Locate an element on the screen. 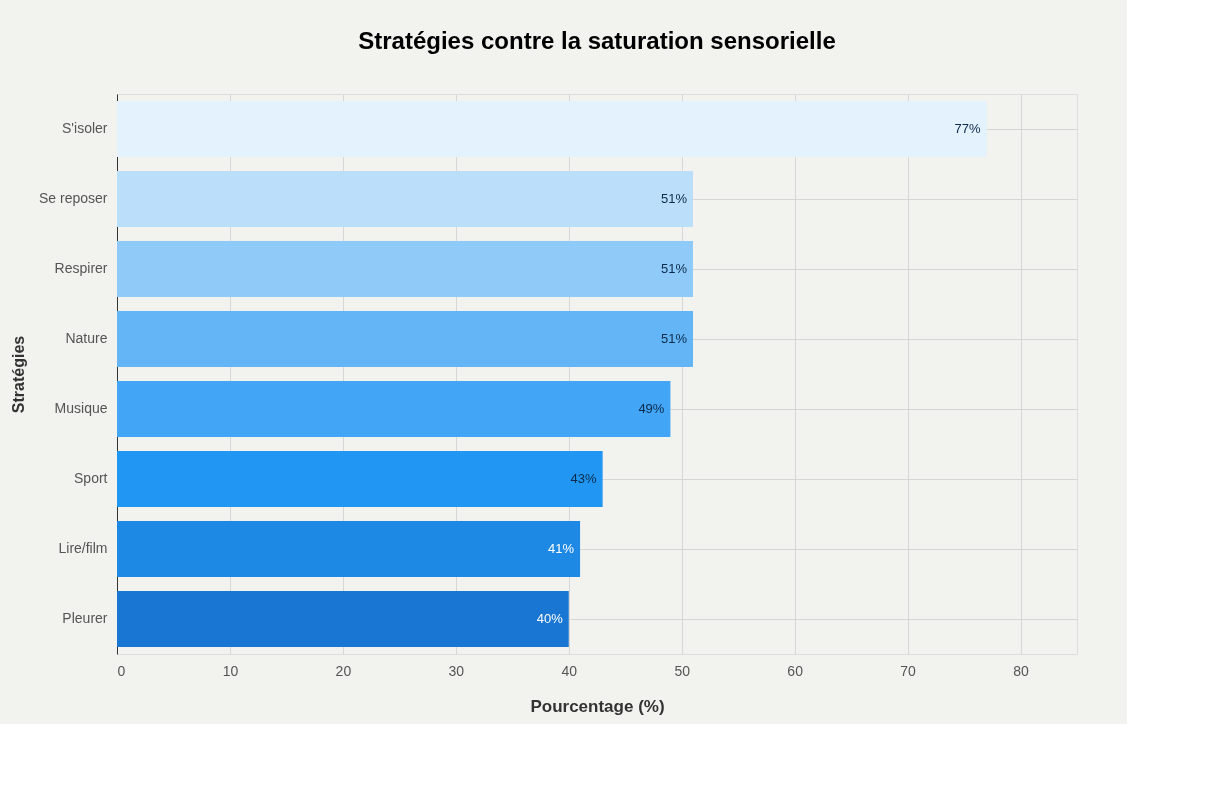 The width and height of the screenshot is (1206, 812). x-tick-label: 30 is located at coordinates (456, 670).